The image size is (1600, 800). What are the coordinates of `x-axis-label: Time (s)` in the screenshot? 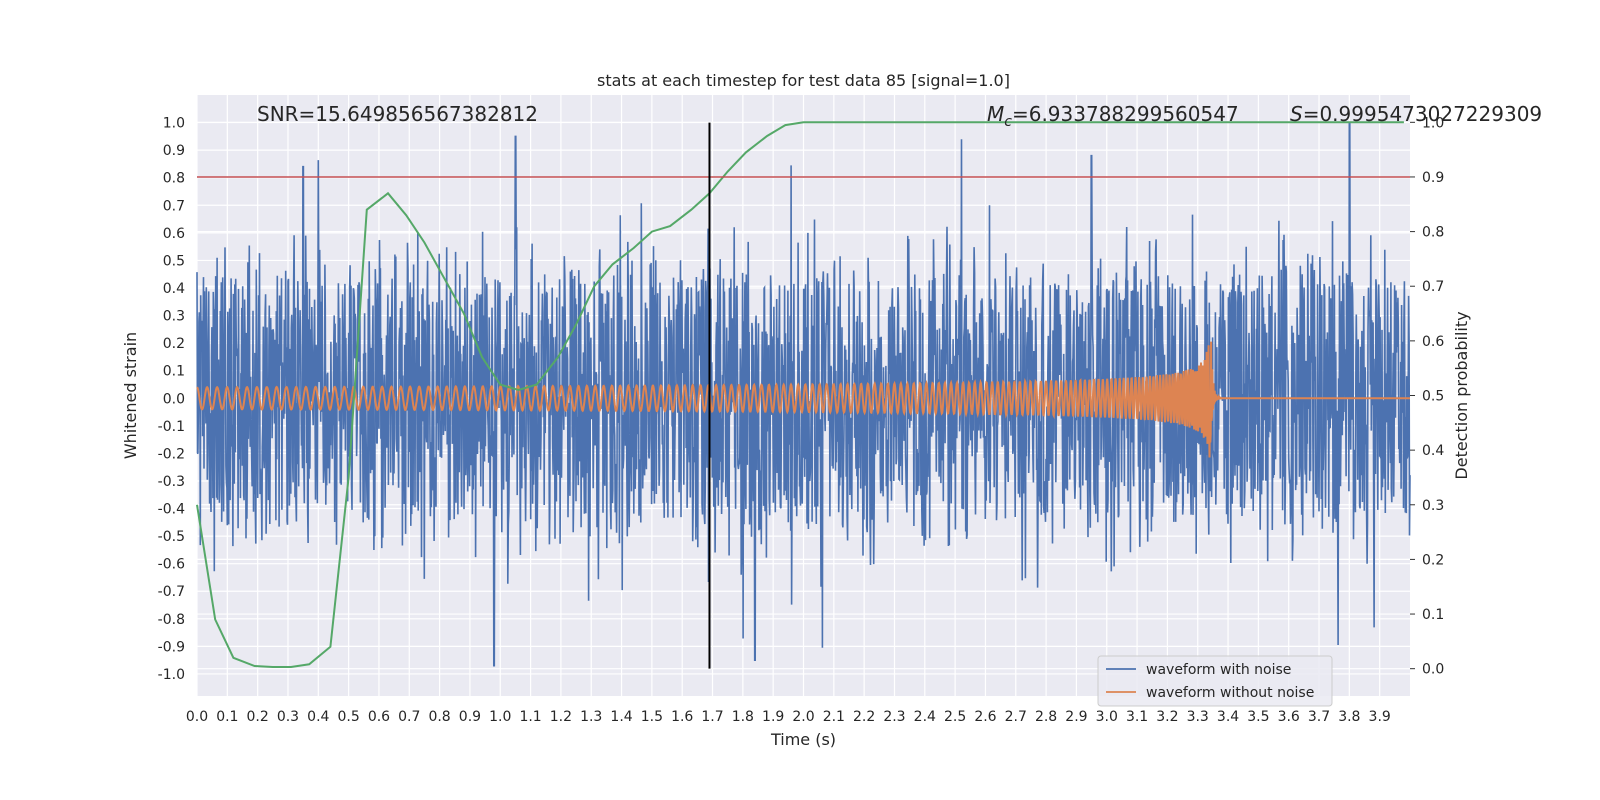 It's located at (803, 739).